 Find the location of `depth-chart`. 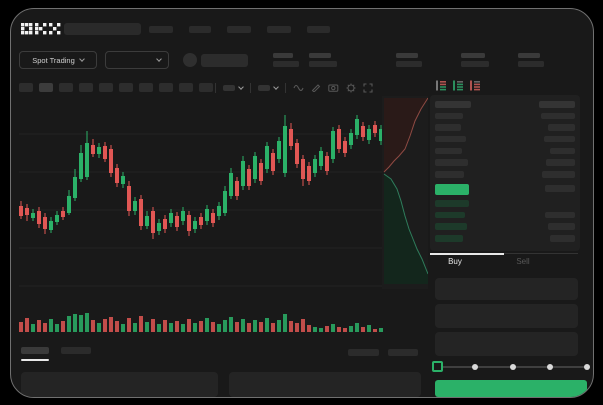

depth-chart is located at coordinates (405, 192).